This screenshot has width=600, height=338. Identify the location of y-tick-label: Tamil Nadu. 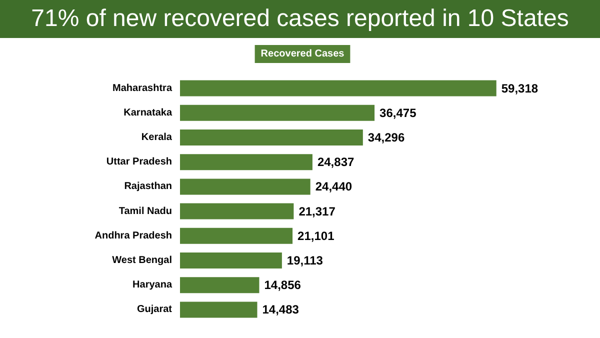
(145, 211).